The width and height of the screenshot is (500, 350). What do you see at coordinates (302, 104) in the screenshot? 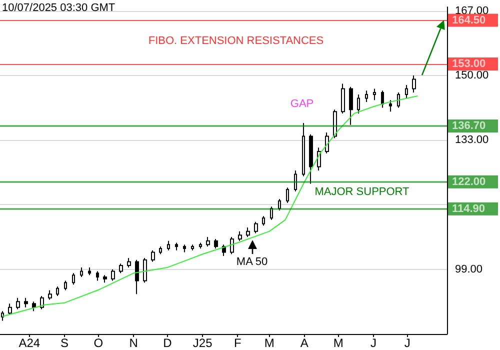
I see `annotation: GAP` at bounding box center [302, 104].